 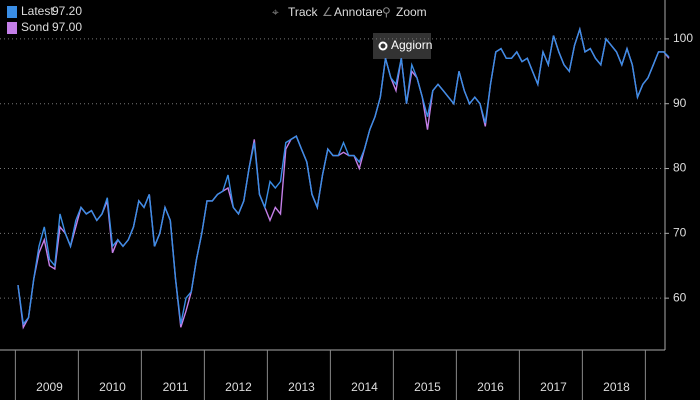 I want to click on x-tick-label: 2010, so click(x=112, y=387).